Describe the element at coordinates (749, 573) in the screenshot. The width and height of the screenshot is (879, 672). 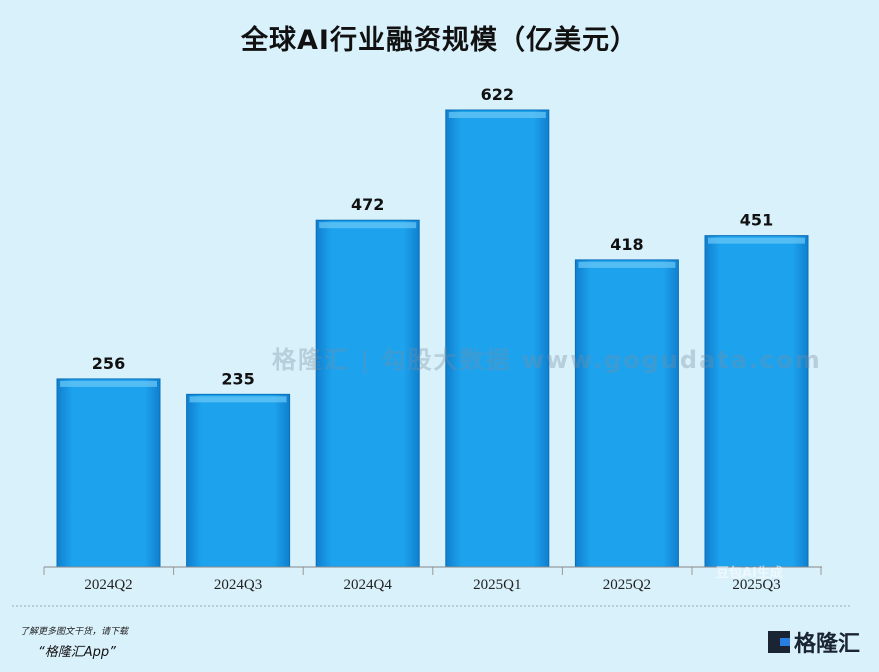
I see `ai-generated-mark: 豆包AI生成` at that location.